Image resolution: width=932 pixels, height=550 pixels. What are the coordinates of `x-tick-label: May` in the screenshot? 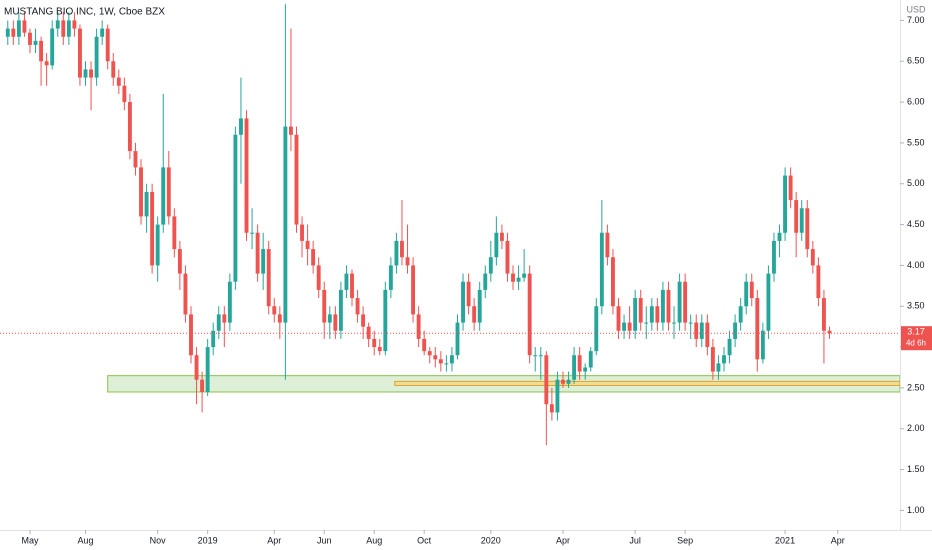 It's located at (30, 540).